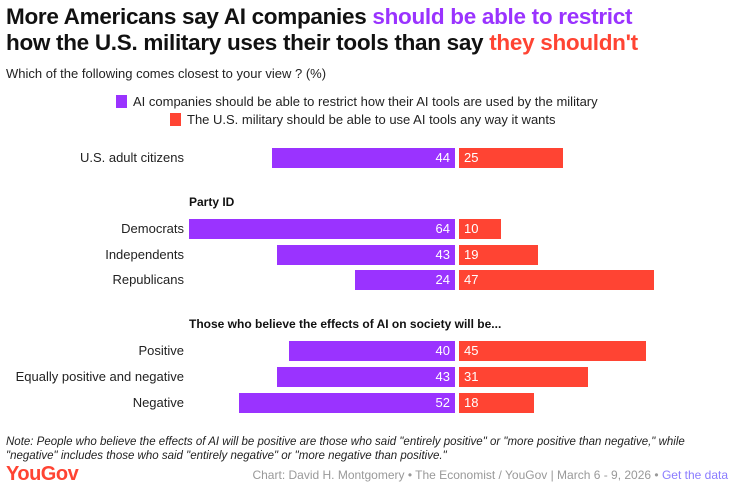 The image size is (734, 490). What do you see at coordinates (144, 254) in the screenshot?
I see `row-label: Independents` at bounding box center [144, 254].